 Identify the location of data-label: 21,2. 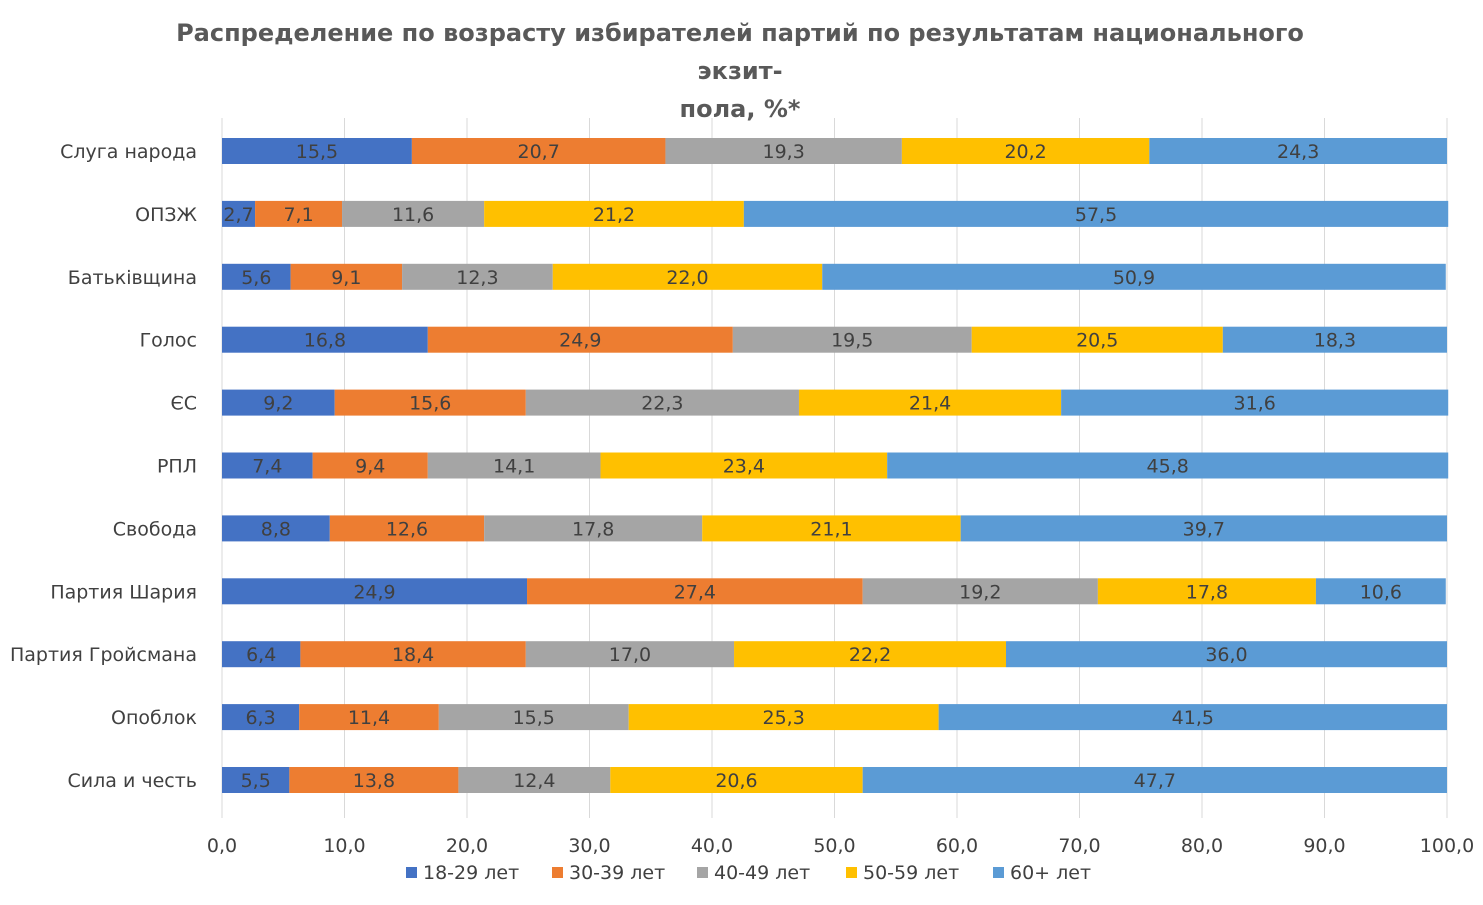
(614, 215).